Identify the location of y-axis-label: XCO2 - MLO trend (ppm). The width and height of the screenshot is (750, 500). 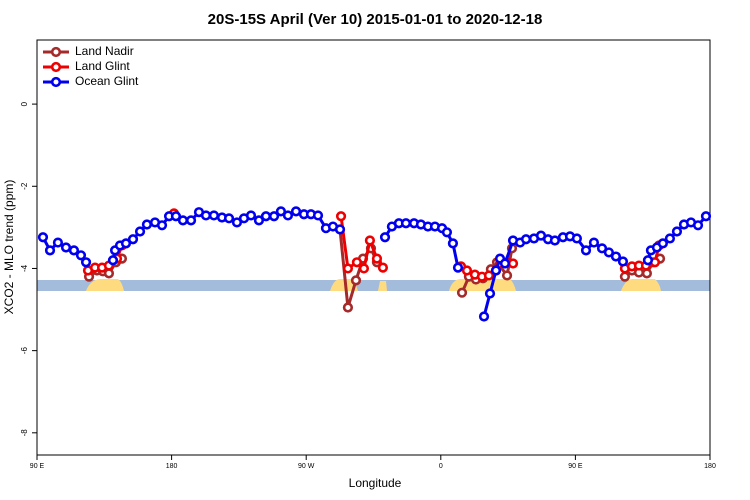
(9, 247).